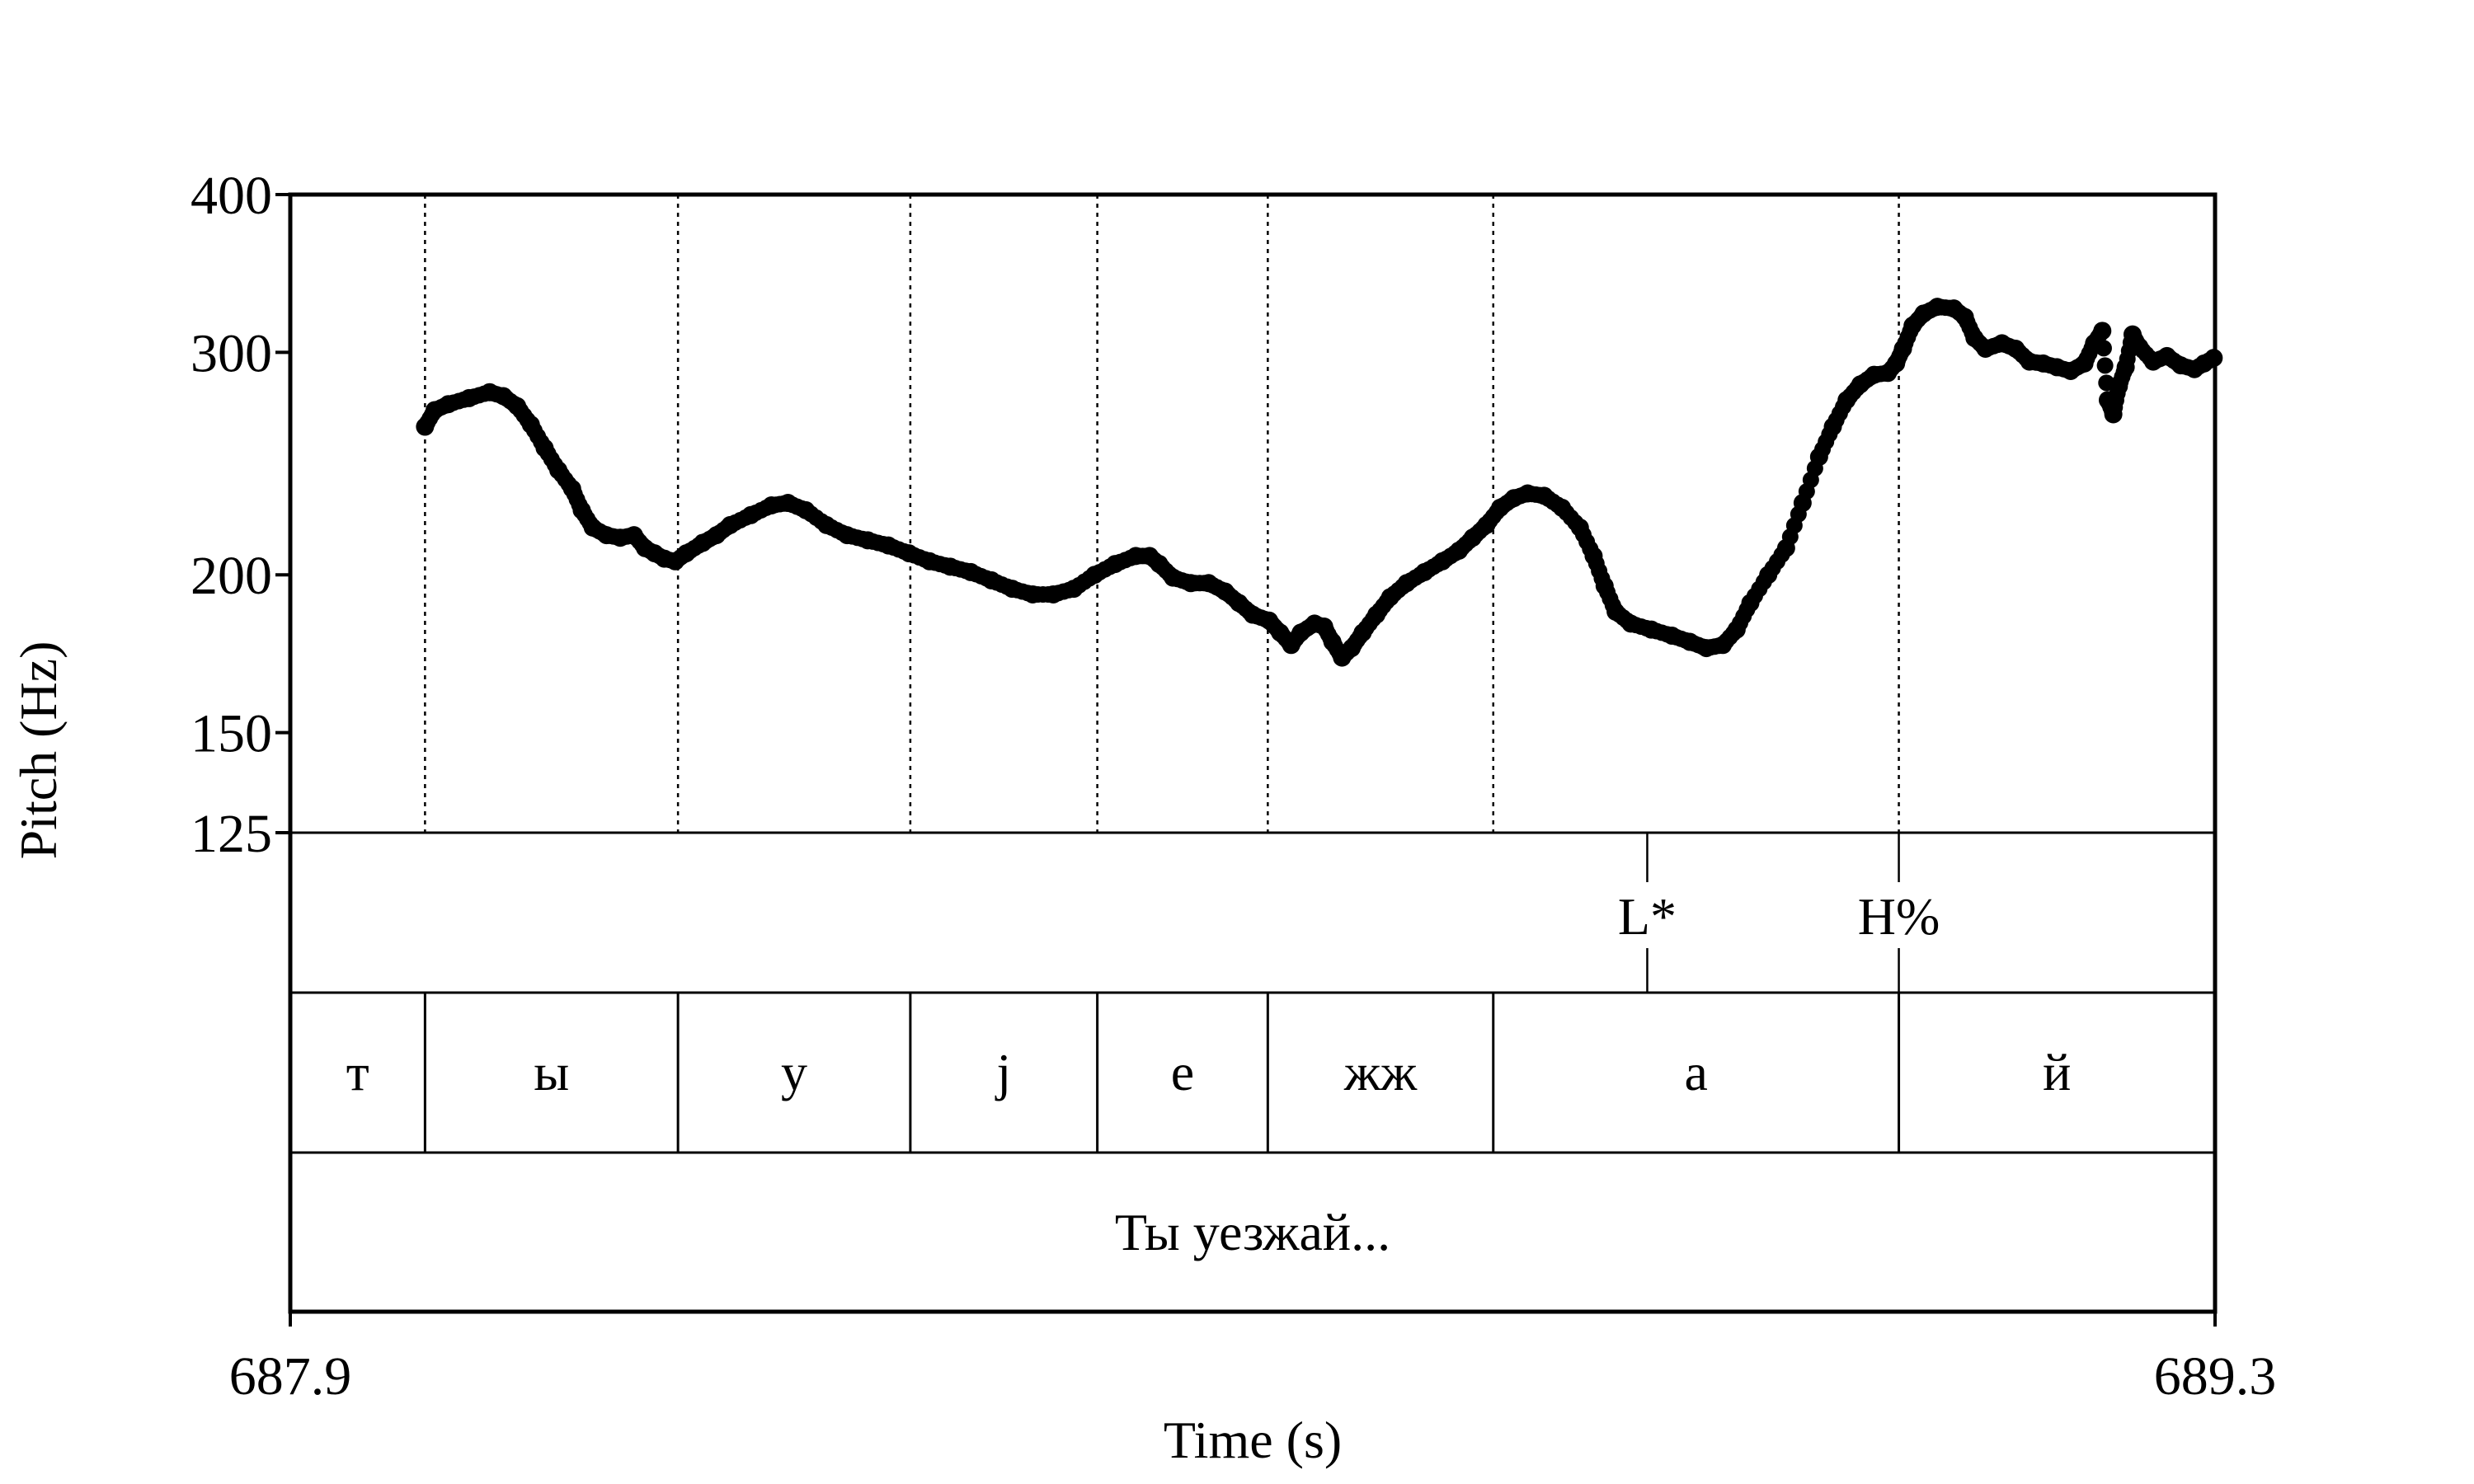  I want to click on tone-label: L*, so click(1647, 916).